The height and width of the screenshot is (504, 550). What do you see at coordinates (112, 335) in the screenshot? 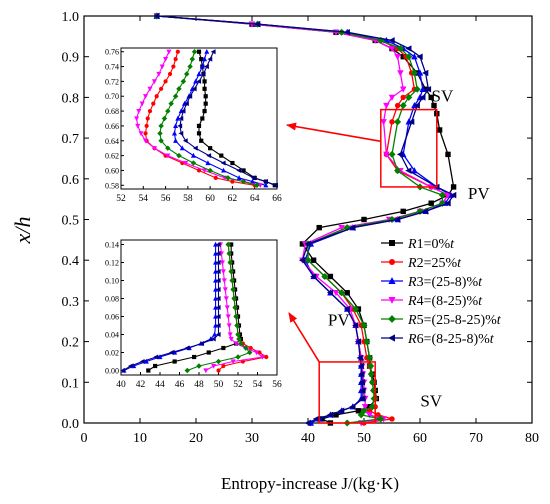
I see `inset-1-y-tick-label-2: 0.04` at bounding box center [112, 335].